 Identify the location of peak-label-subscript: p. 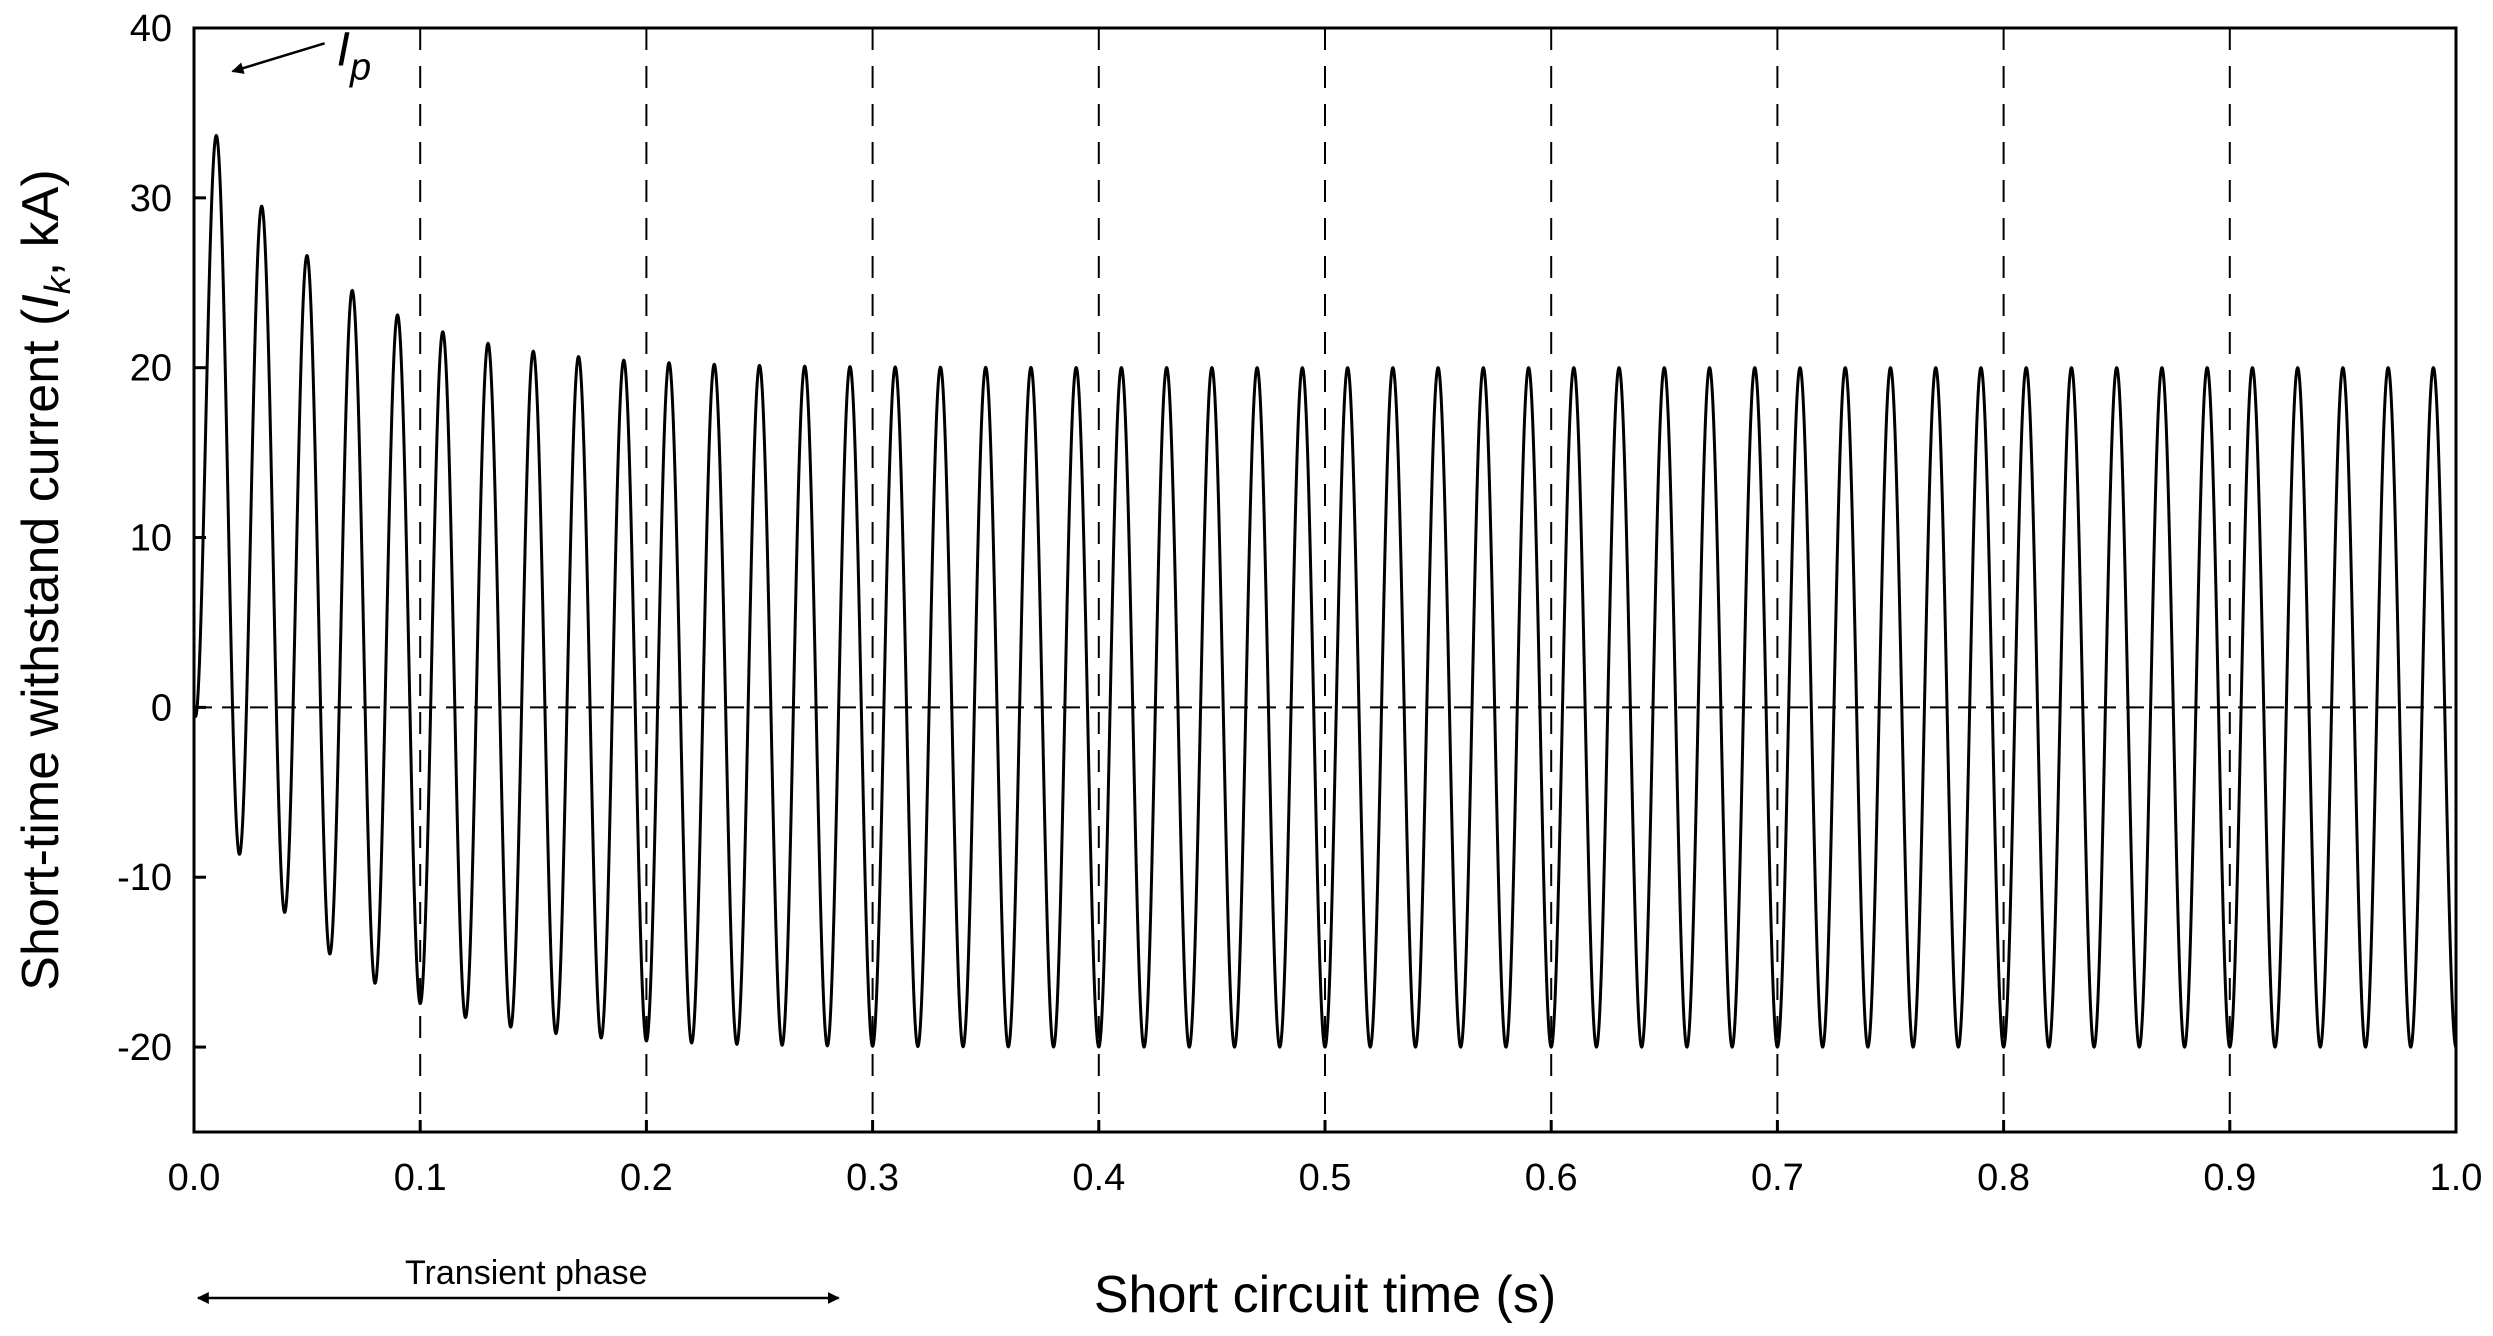
(360, 67).